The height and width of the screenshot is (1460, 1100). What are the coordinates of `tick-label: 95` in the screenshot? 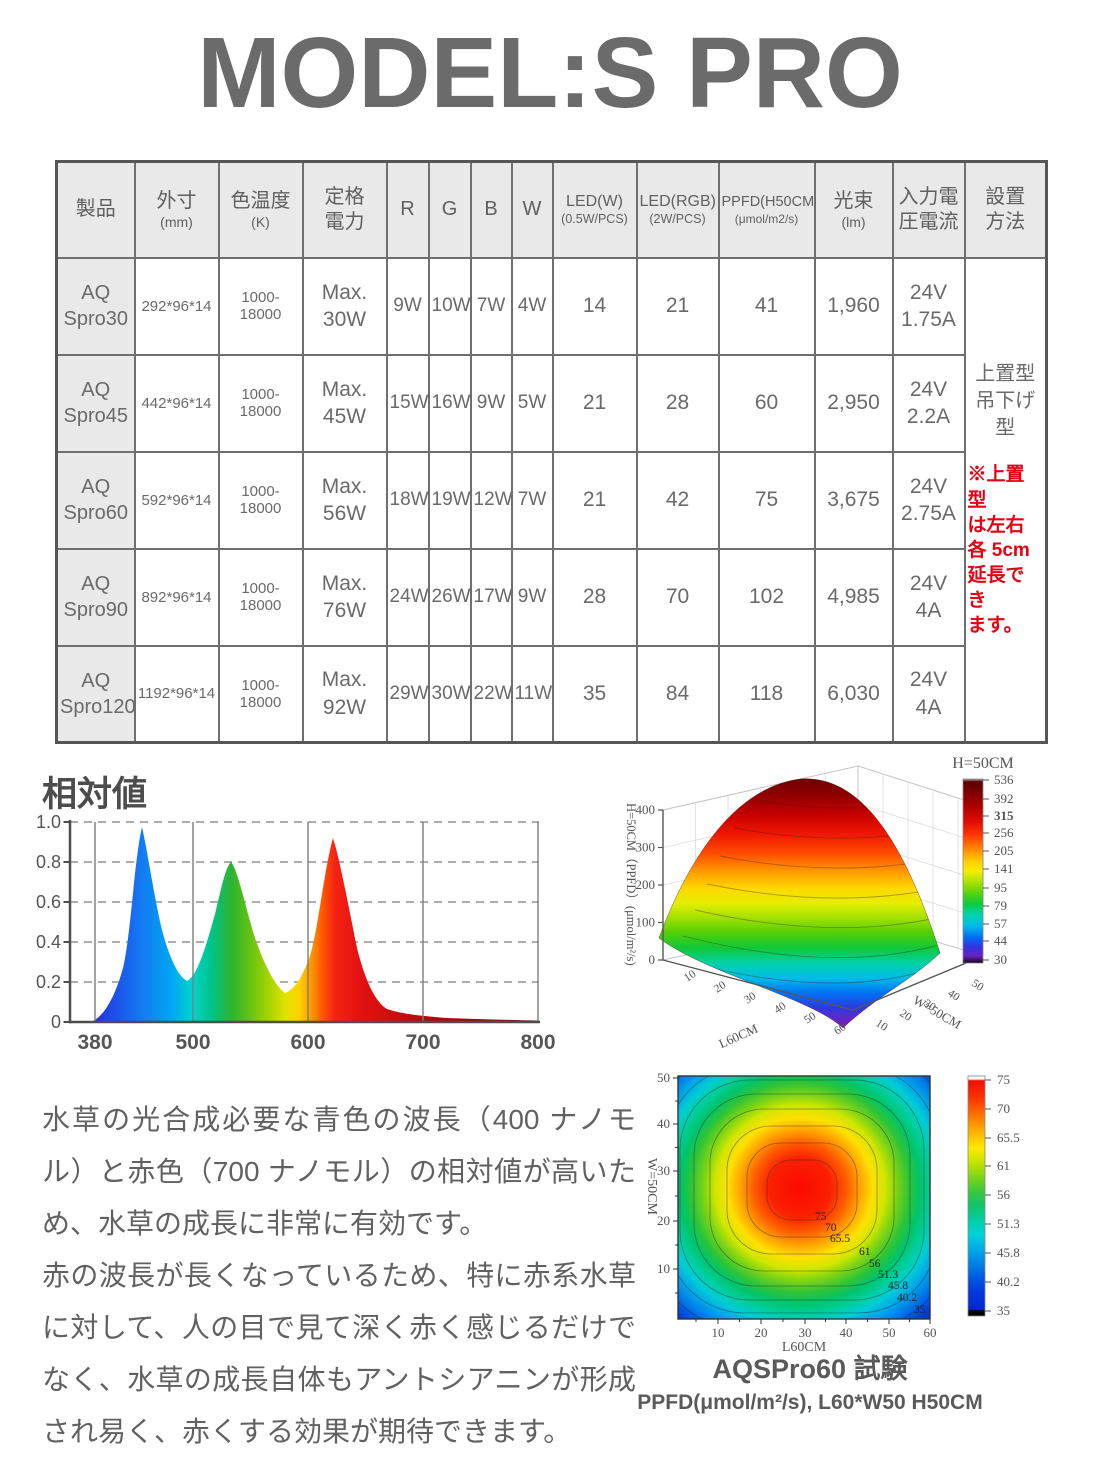 It's located at (1000, 887).